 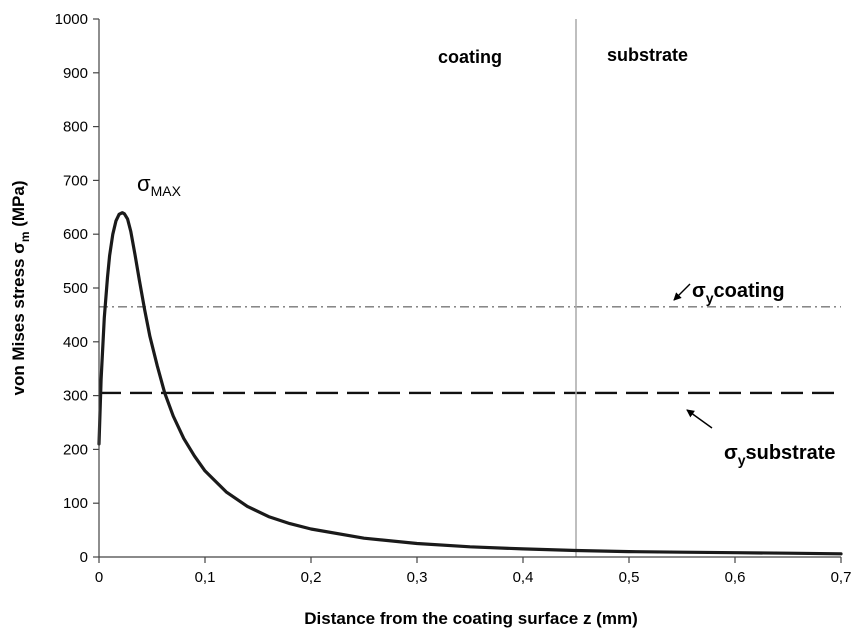 What do you see at coordinates (523, 577) in the screenshot?
I see `x-tick-label: 0,4` at bounding box center [523, 577].